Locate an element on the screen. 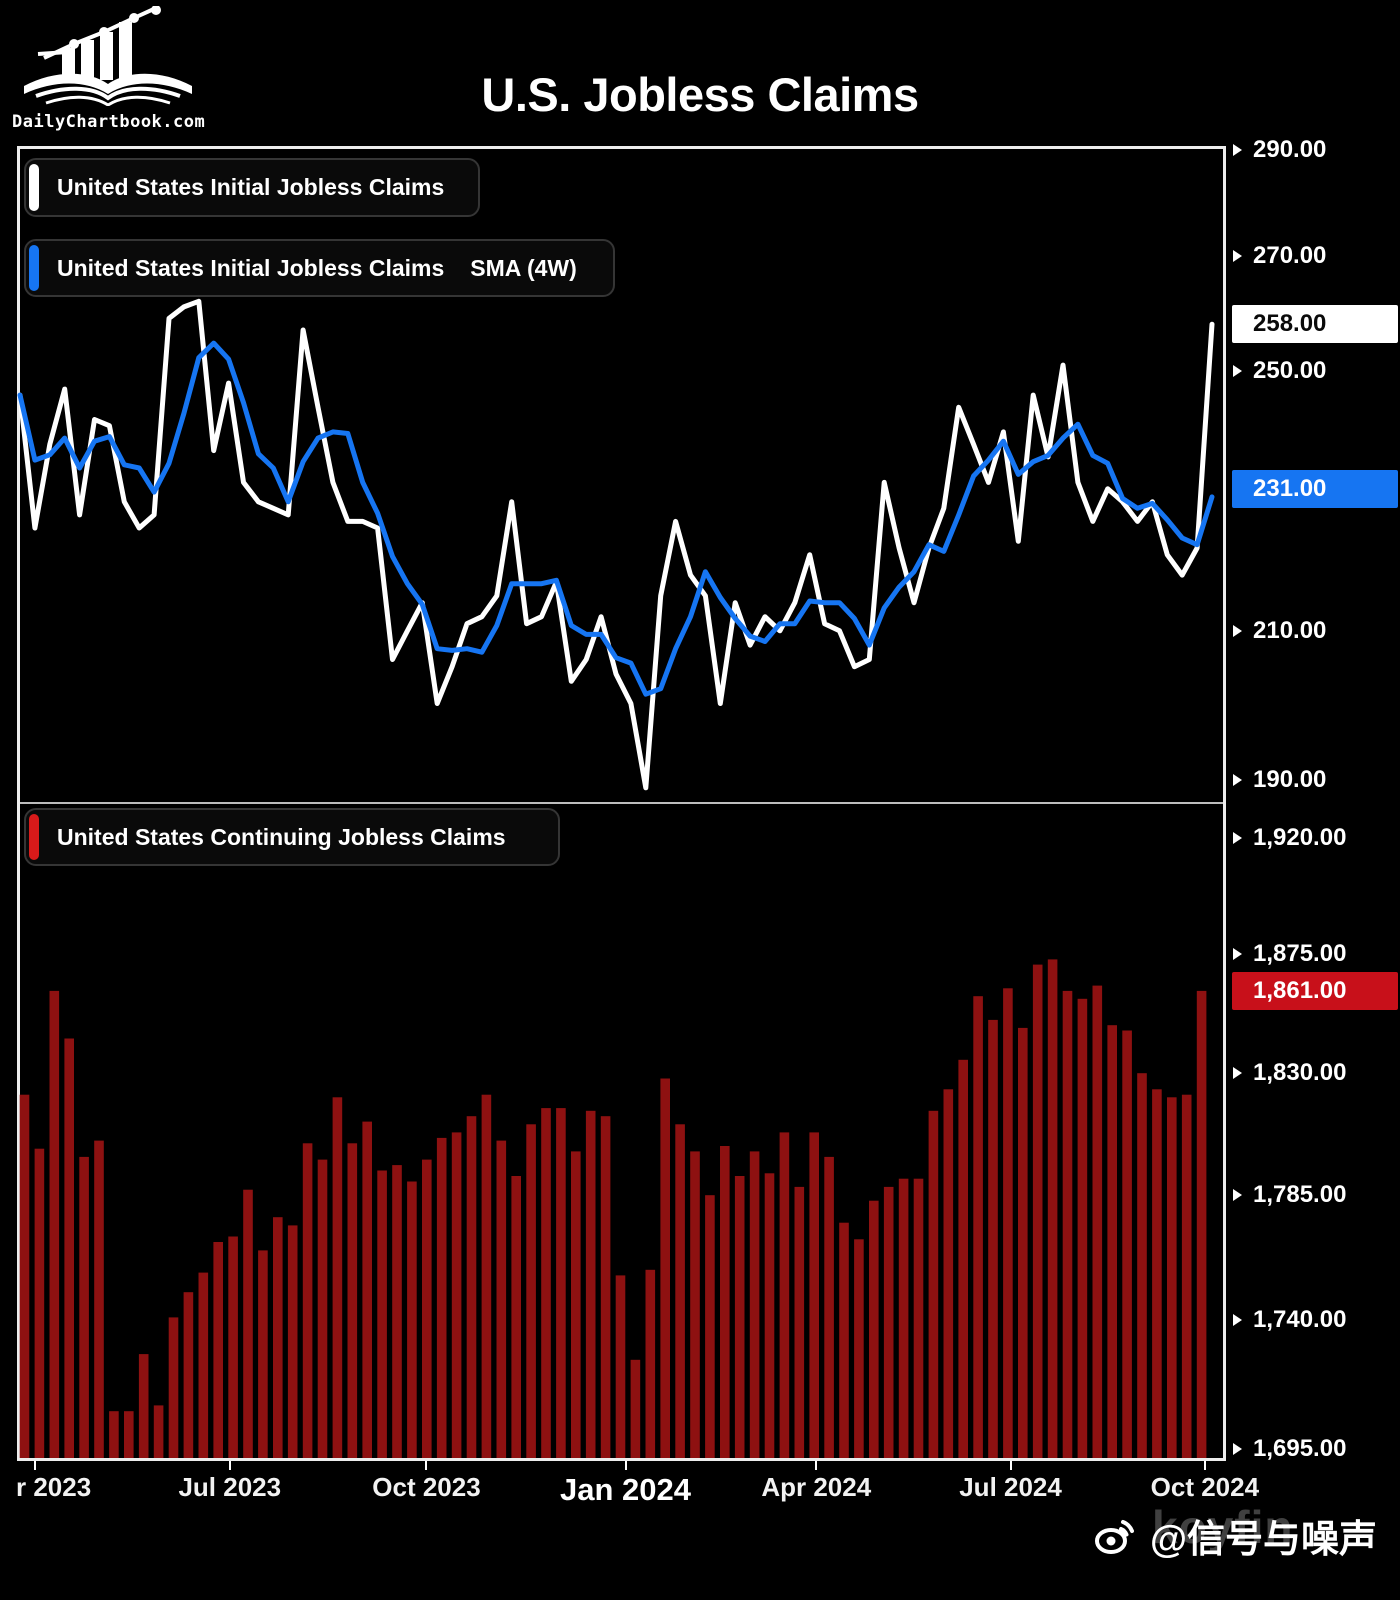 Image resolution: width=1400 pixels, height=1600 pixels. x-axis-label: Jan 2024 is located at coordinates (626, 1489).